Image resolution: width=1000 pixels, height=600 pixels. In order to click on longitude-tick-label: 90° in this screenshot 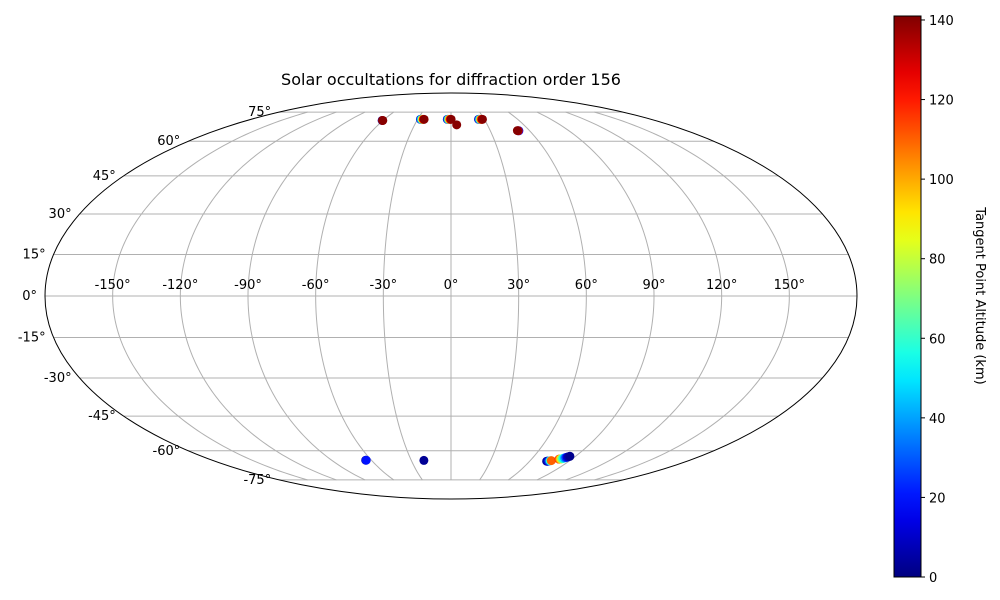, I will do `click(653, 285)`.